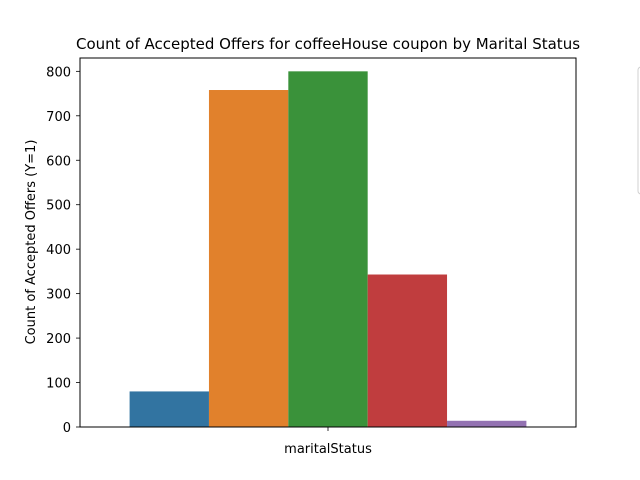  I want to click on y-axis-ticks: 0 100 200 300 400 500 600 700 800, so click(63, 250).